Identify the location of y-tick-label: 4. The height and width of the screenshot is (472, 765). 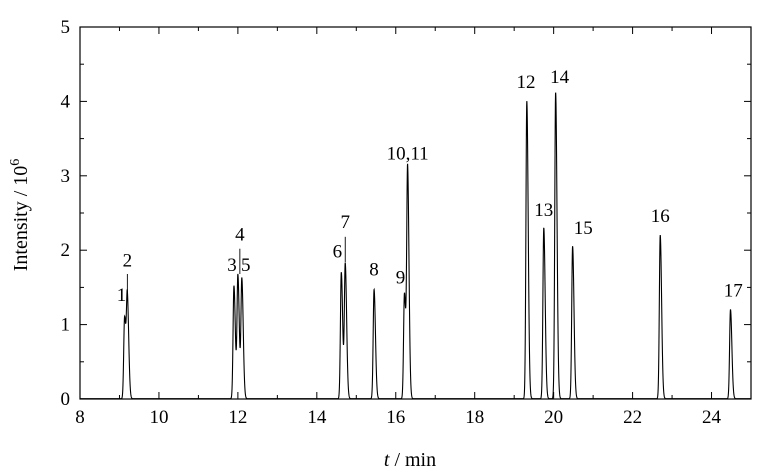
(66, 101).